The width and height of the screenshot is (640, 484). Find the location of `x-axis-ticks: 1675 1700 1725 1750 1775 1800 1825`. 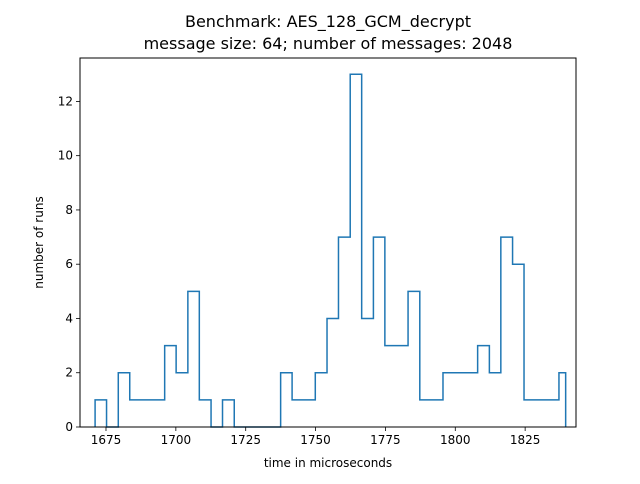

x-axis-ticks: 1675 1700 1725 1750 1775 1800 1825 is located at coordinates (316, 437).